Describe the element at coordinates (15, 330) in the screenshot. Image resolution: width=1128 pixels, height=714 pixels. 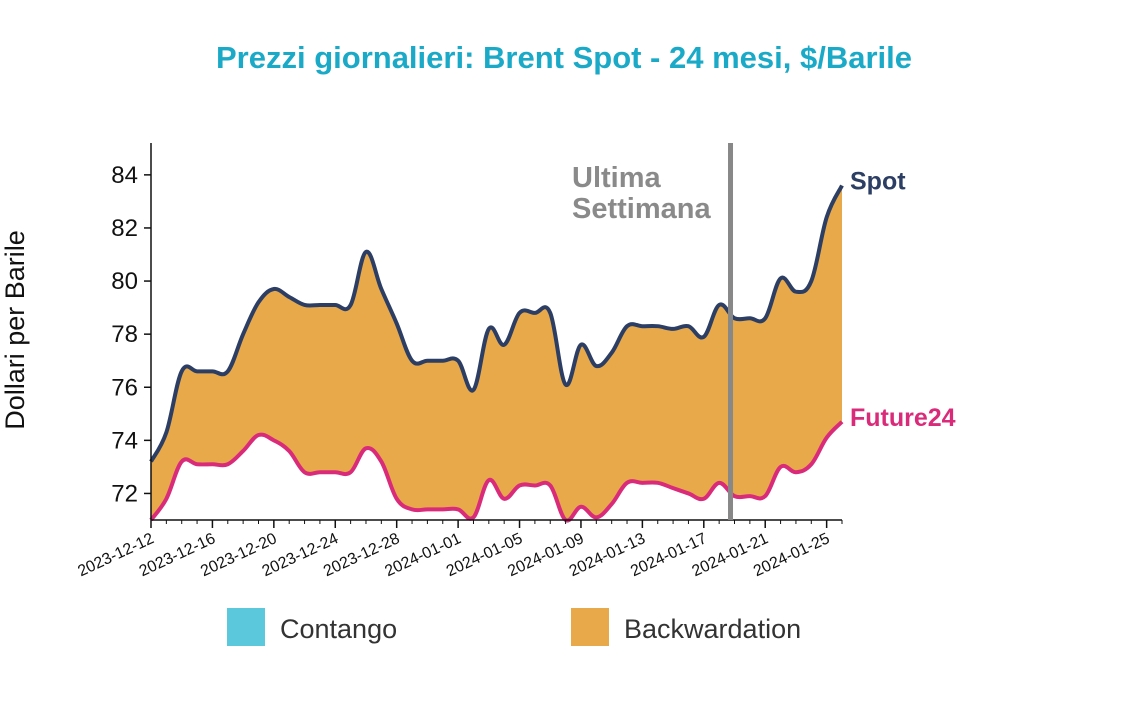
I see `y-axis-label: Dollari per Barile` at that location.